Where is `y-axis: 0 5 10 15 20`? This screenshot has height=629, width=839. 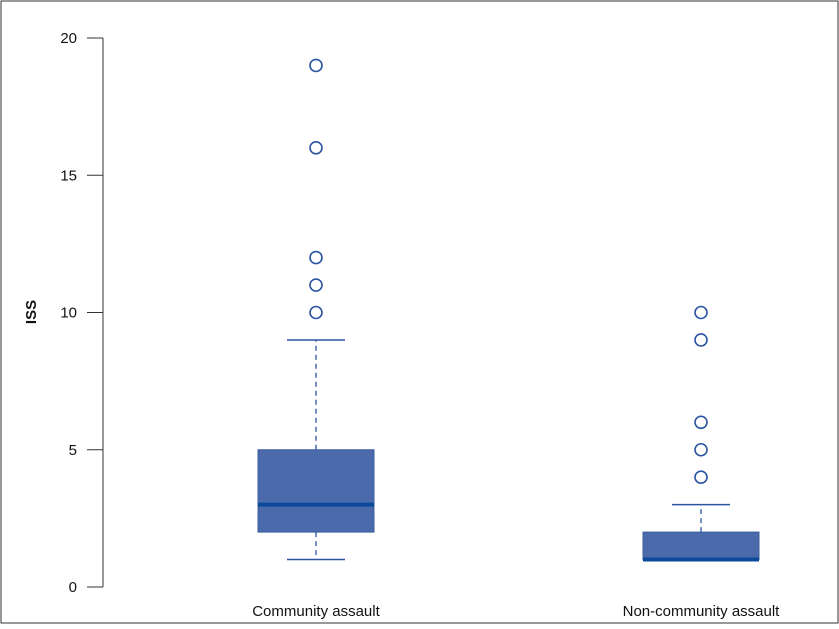 y-axis: 0 5 10 15 20 is located at coordinates (82, 313).